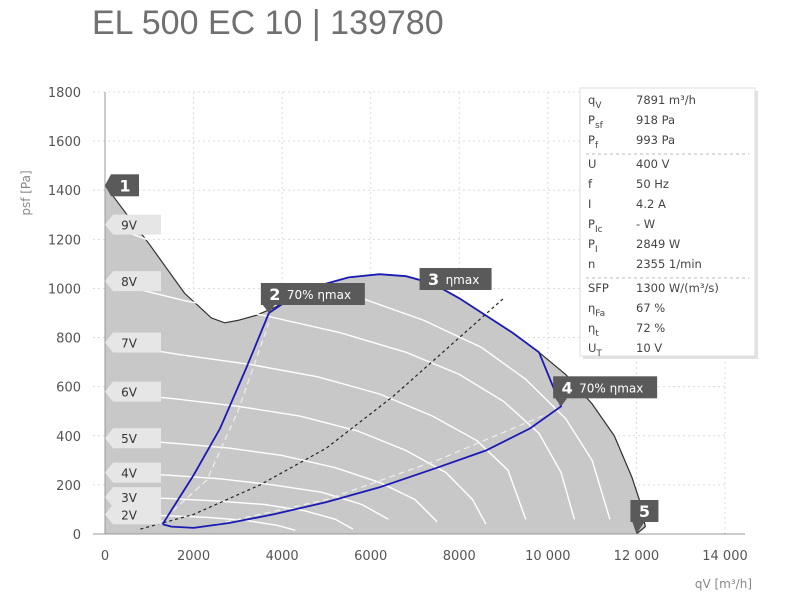 This screenshot has height=600, width=800. Describe the element at coordinates (653, 164) in the screenshot. I see `info-value: 400 V` at that location.